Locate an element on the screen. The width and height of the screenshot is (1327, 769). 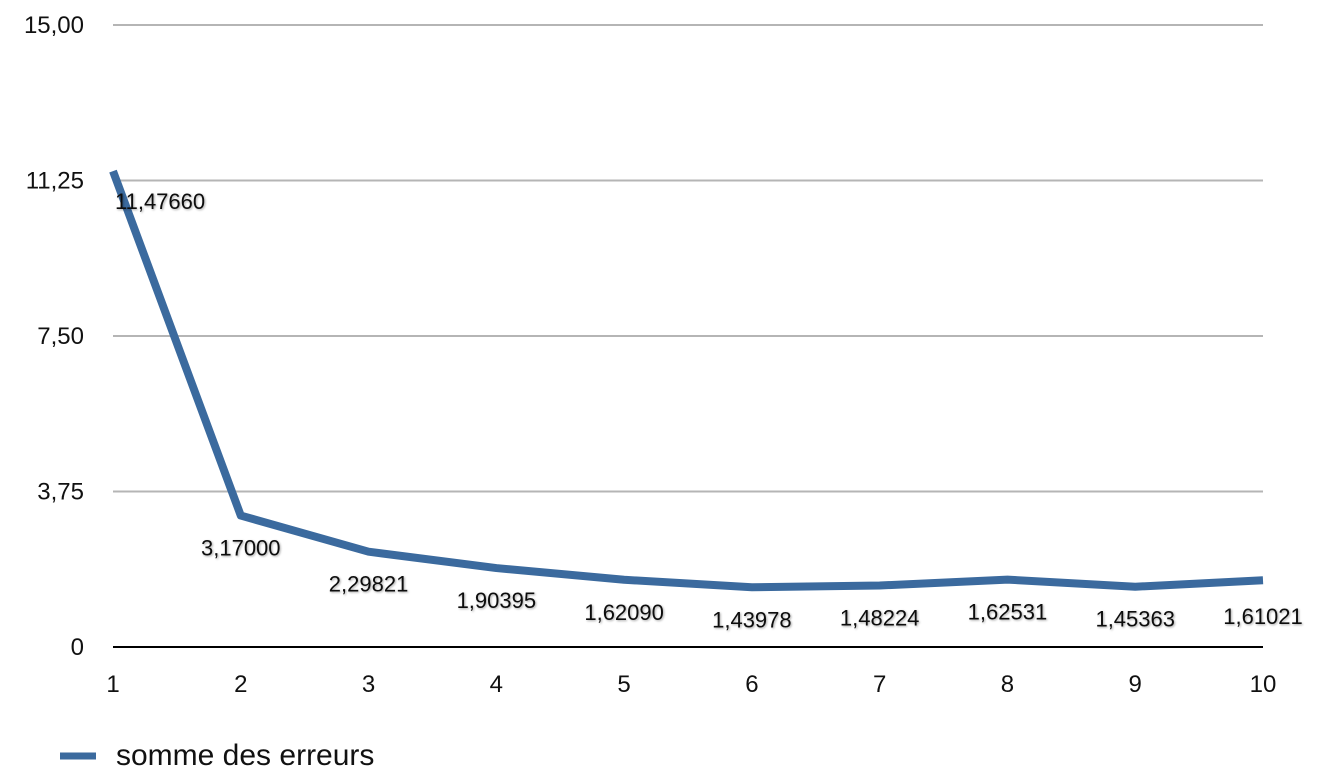
x-tick-label: 10 is located at coordinates (1263, 684).